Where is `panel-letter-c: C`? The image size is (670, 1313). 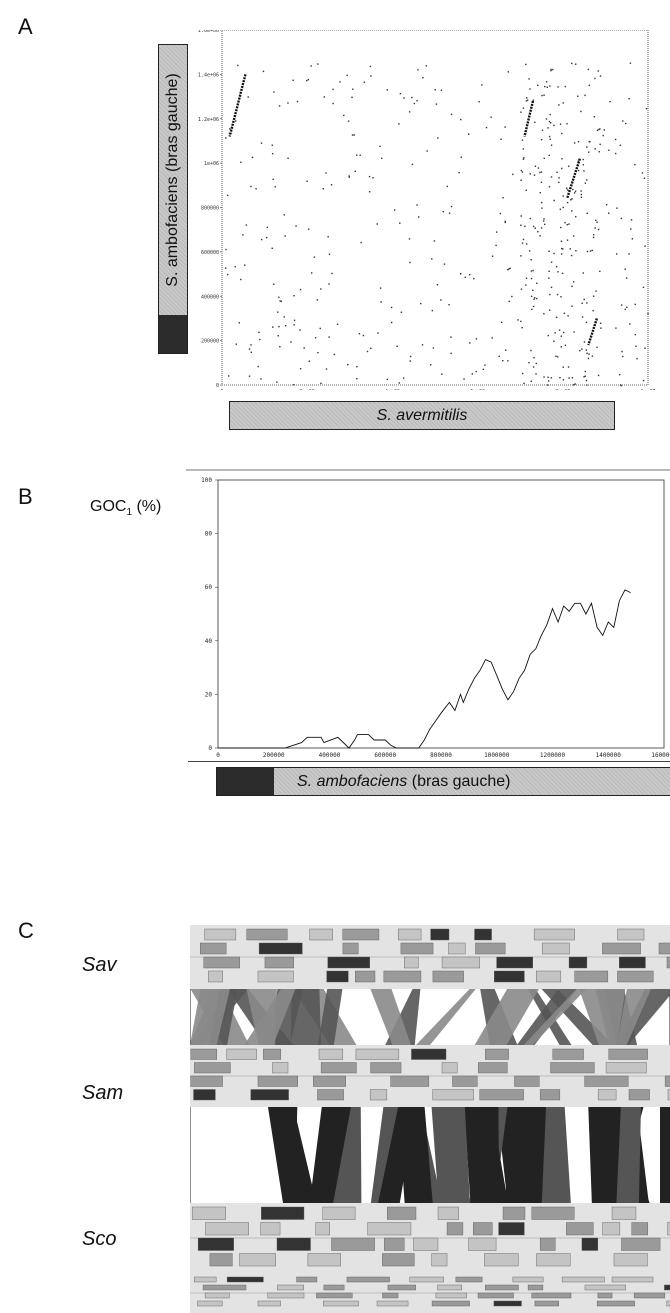
panel-letter-c: C is located at coordinates (26, 930).